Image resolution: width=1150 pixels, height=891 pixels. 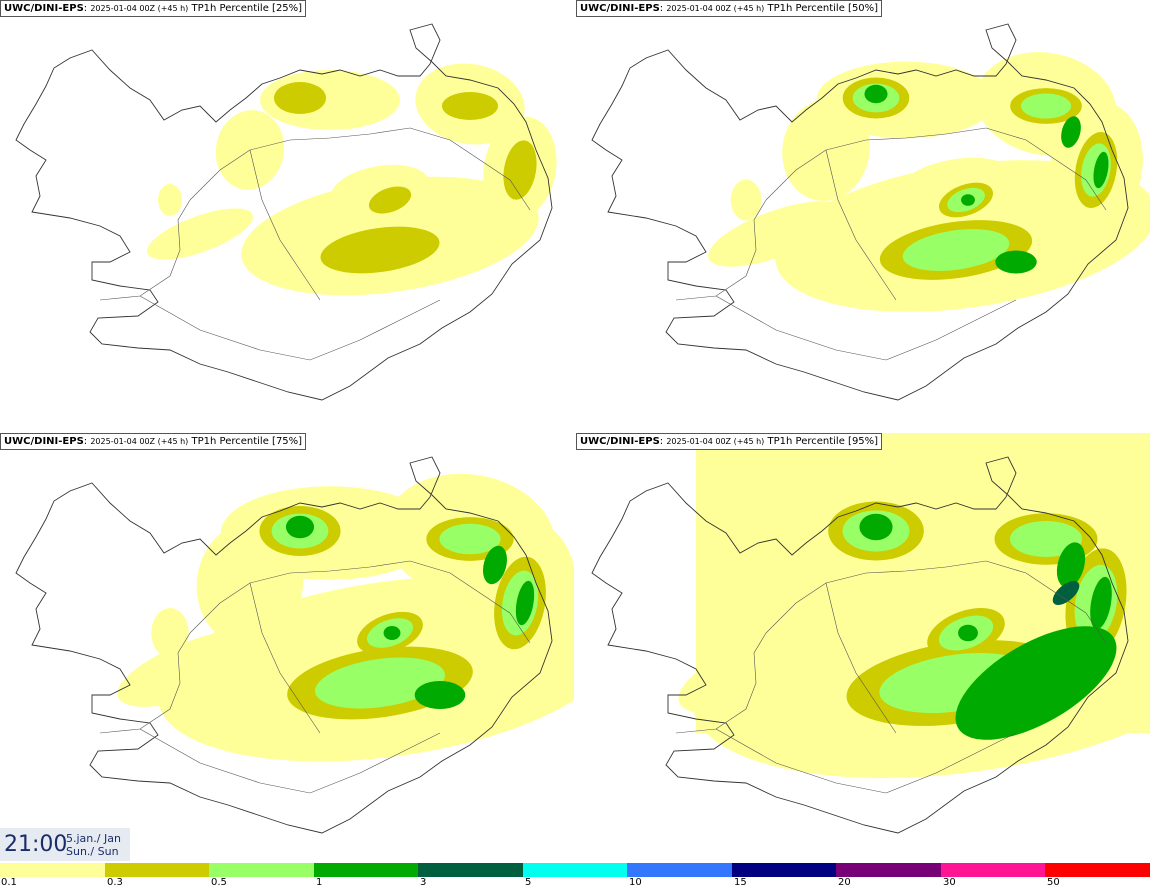 I want to click on legend-tick-label: 50, so click(x=1053, y=882).